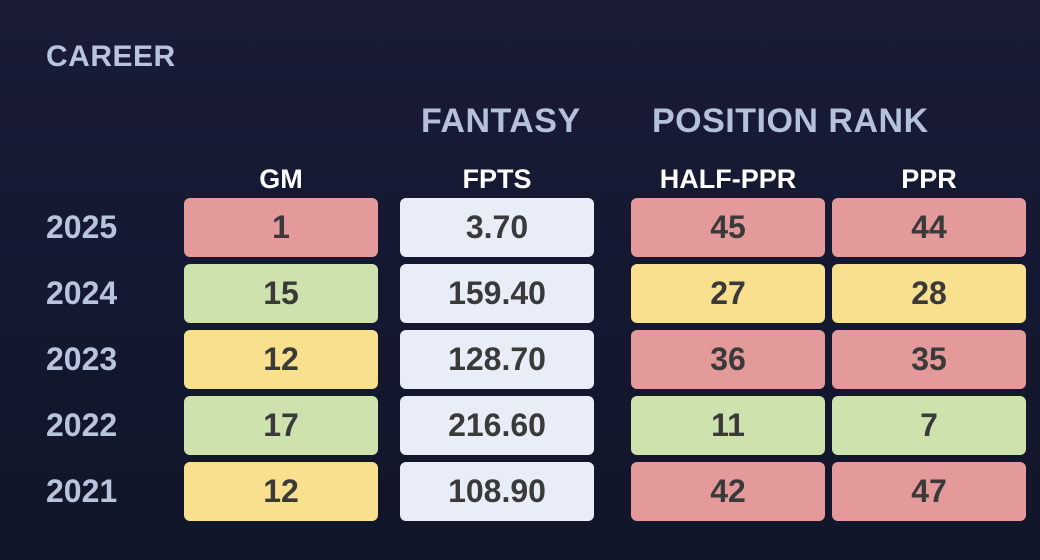 Image resolution: width=1040 pixels, height=560 pixels. I want to click on year-label: 2021, so click(82, 491).